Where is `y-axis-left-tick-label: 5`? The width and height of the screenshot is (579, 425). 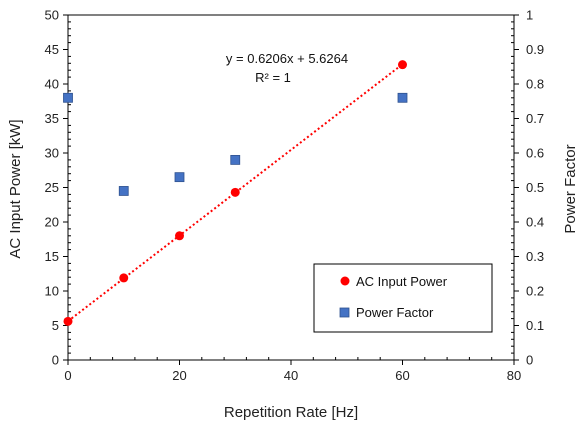
y-axis-left-tick-label: 5 is located at coordinates (55, 325).